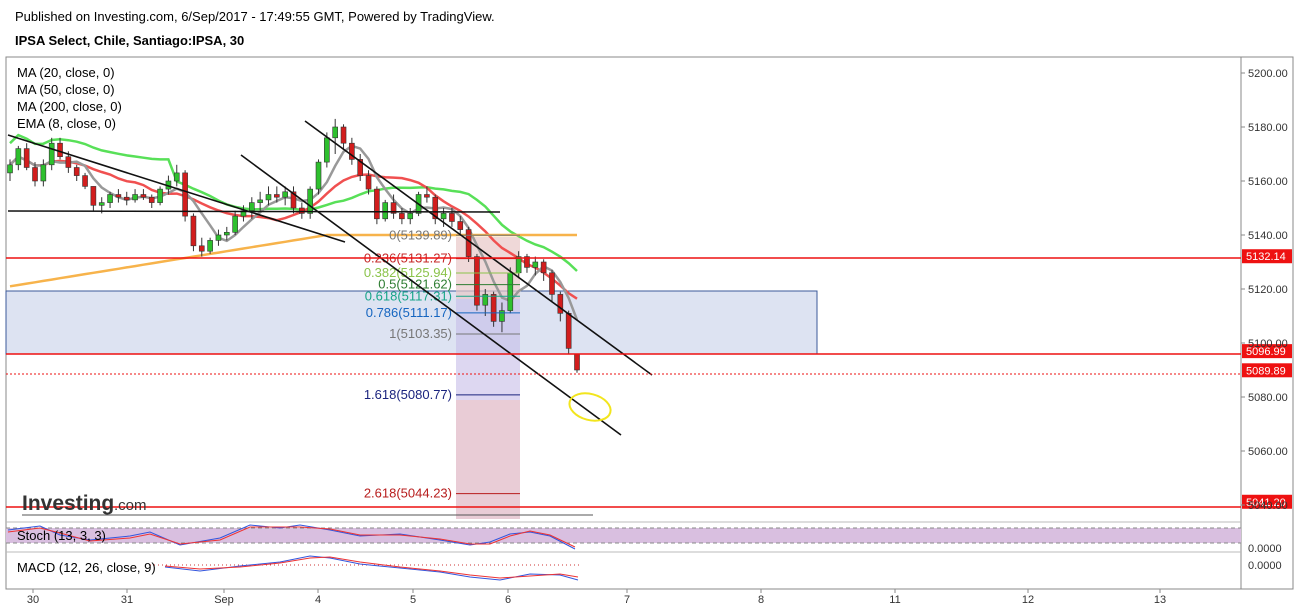  Describe the element at coordinates (371, 567) in the screenshot. I see `macd-signal` at that location.